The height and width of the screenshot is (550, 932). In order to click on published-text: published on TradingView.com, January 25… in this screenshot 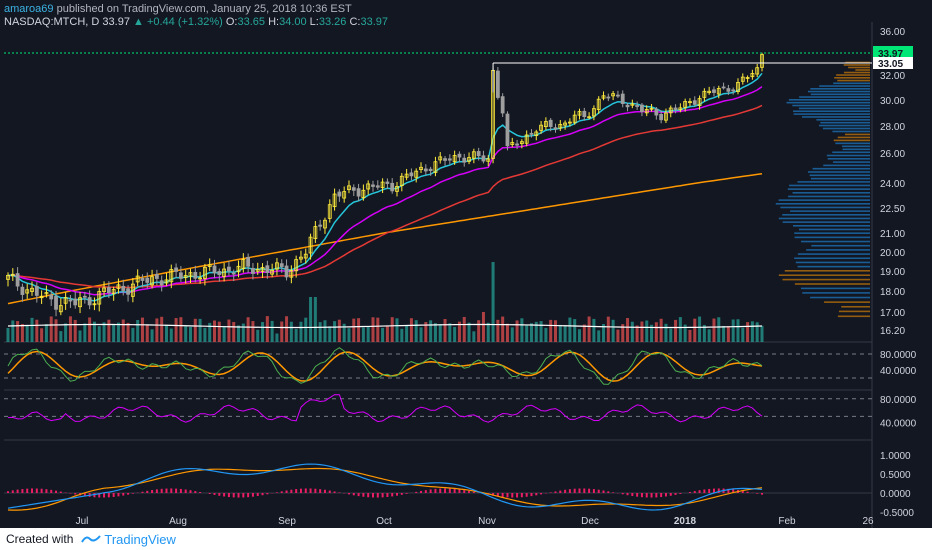, I will do `click(204, 9)`.